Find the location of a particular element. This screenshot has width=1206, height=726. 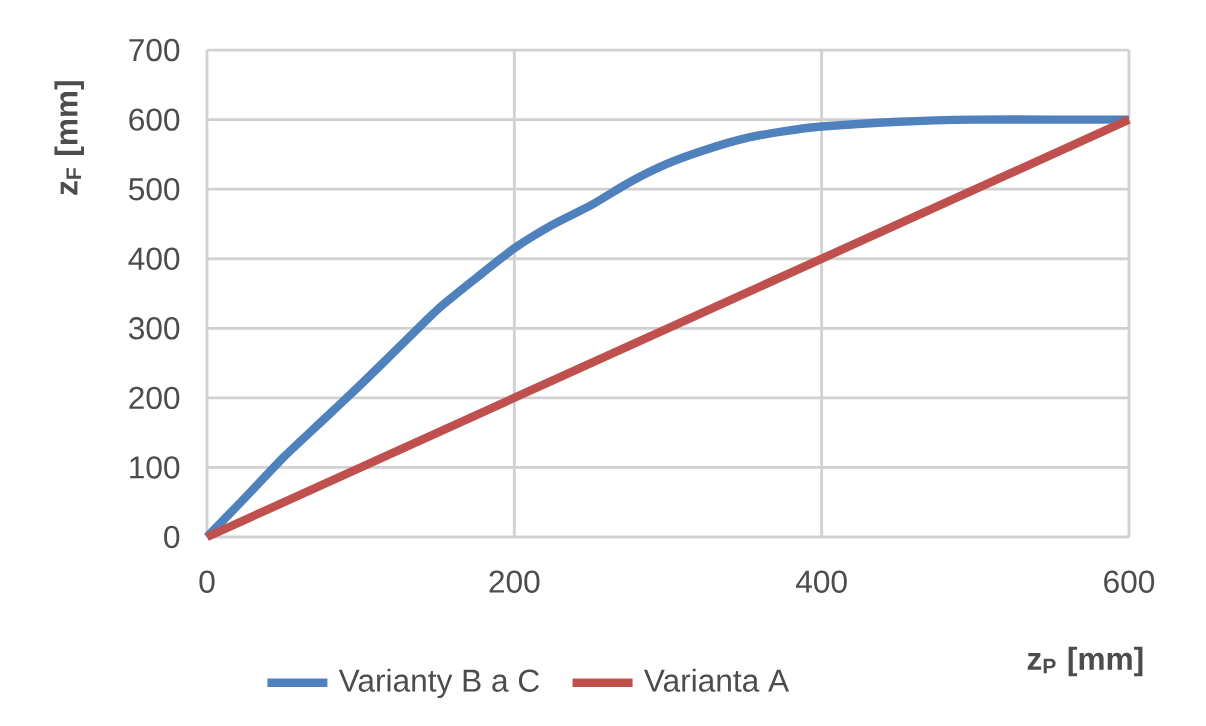

y-tick-label: 100 is located at coordinates (155, 467).